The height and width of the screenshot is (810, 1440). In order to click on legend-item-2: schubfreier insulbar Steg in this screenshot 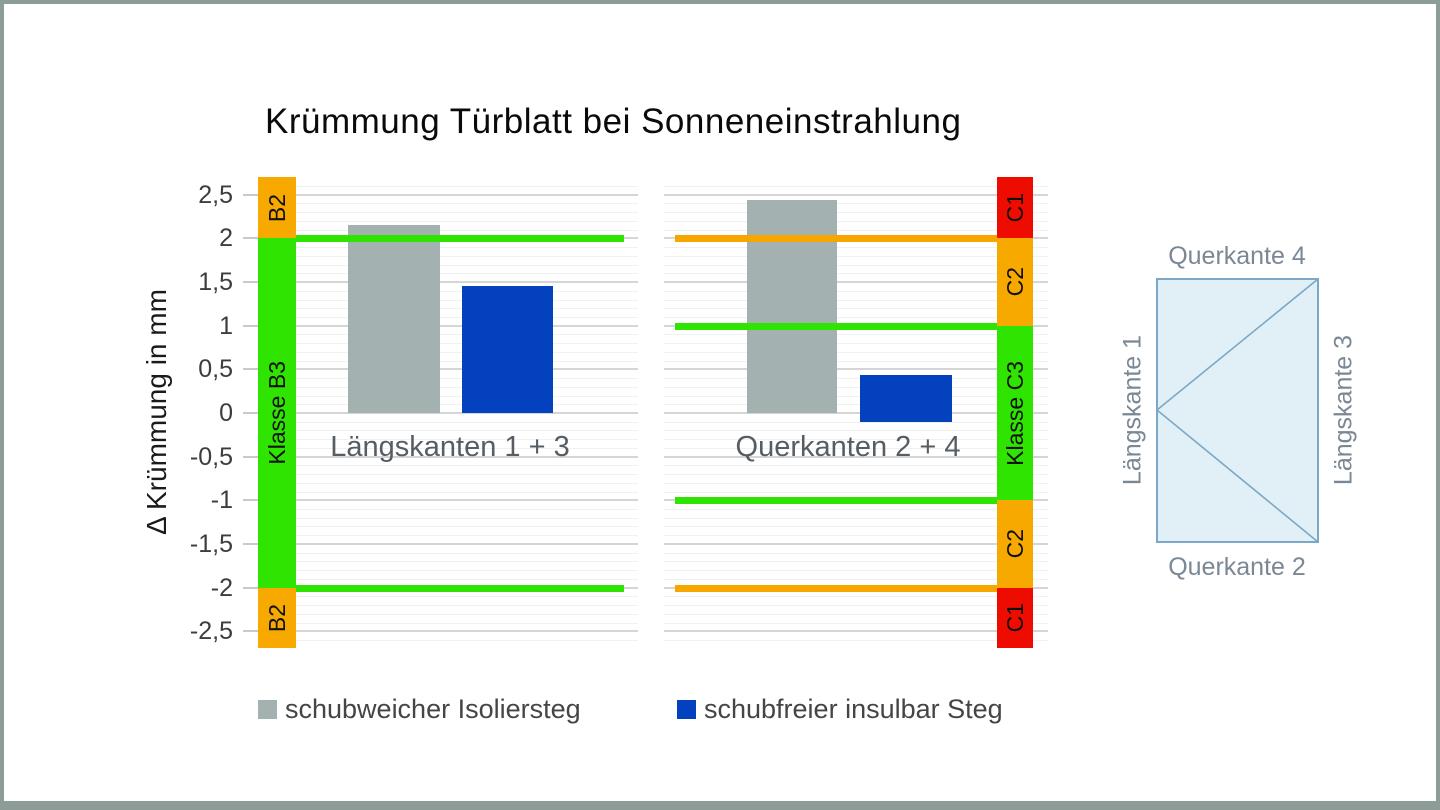, I will do `click(840, 709)`.